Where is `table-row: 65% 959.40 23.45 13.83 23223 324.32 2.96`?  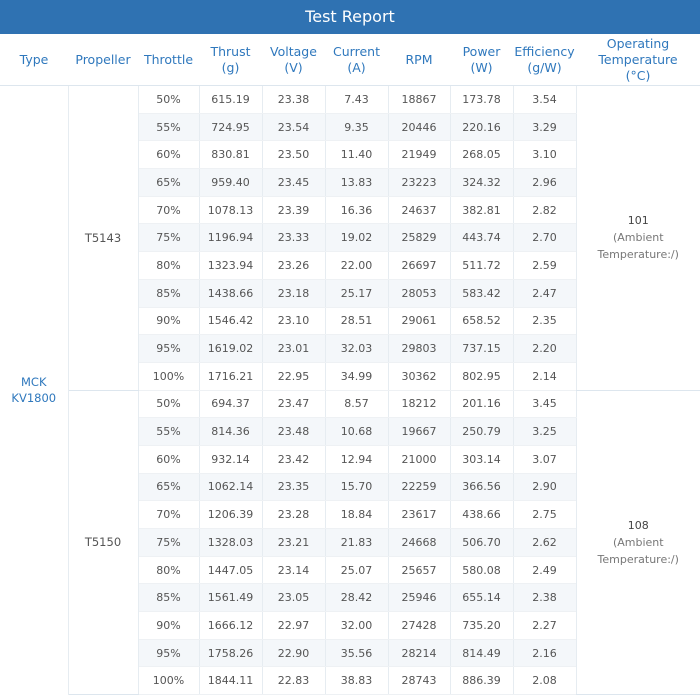 table-row: 65% 959.40 23.45 13.83 23223 324.32 2.96 is located at coordinates (350, 182).